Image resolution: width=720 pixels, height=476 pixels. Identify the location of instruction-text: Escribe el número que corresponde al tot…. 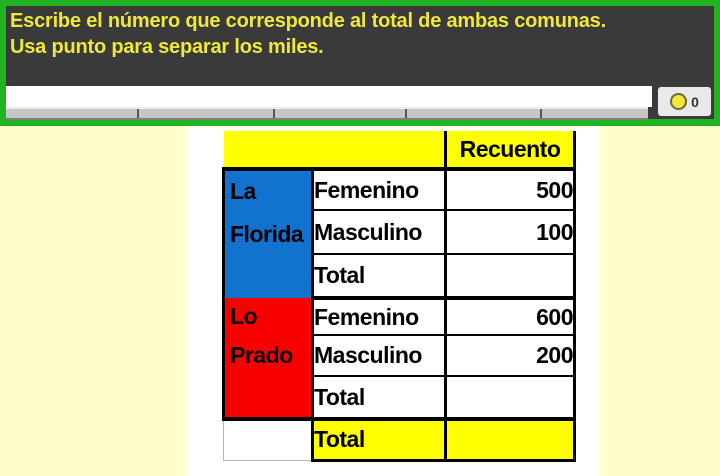
(355, 34).